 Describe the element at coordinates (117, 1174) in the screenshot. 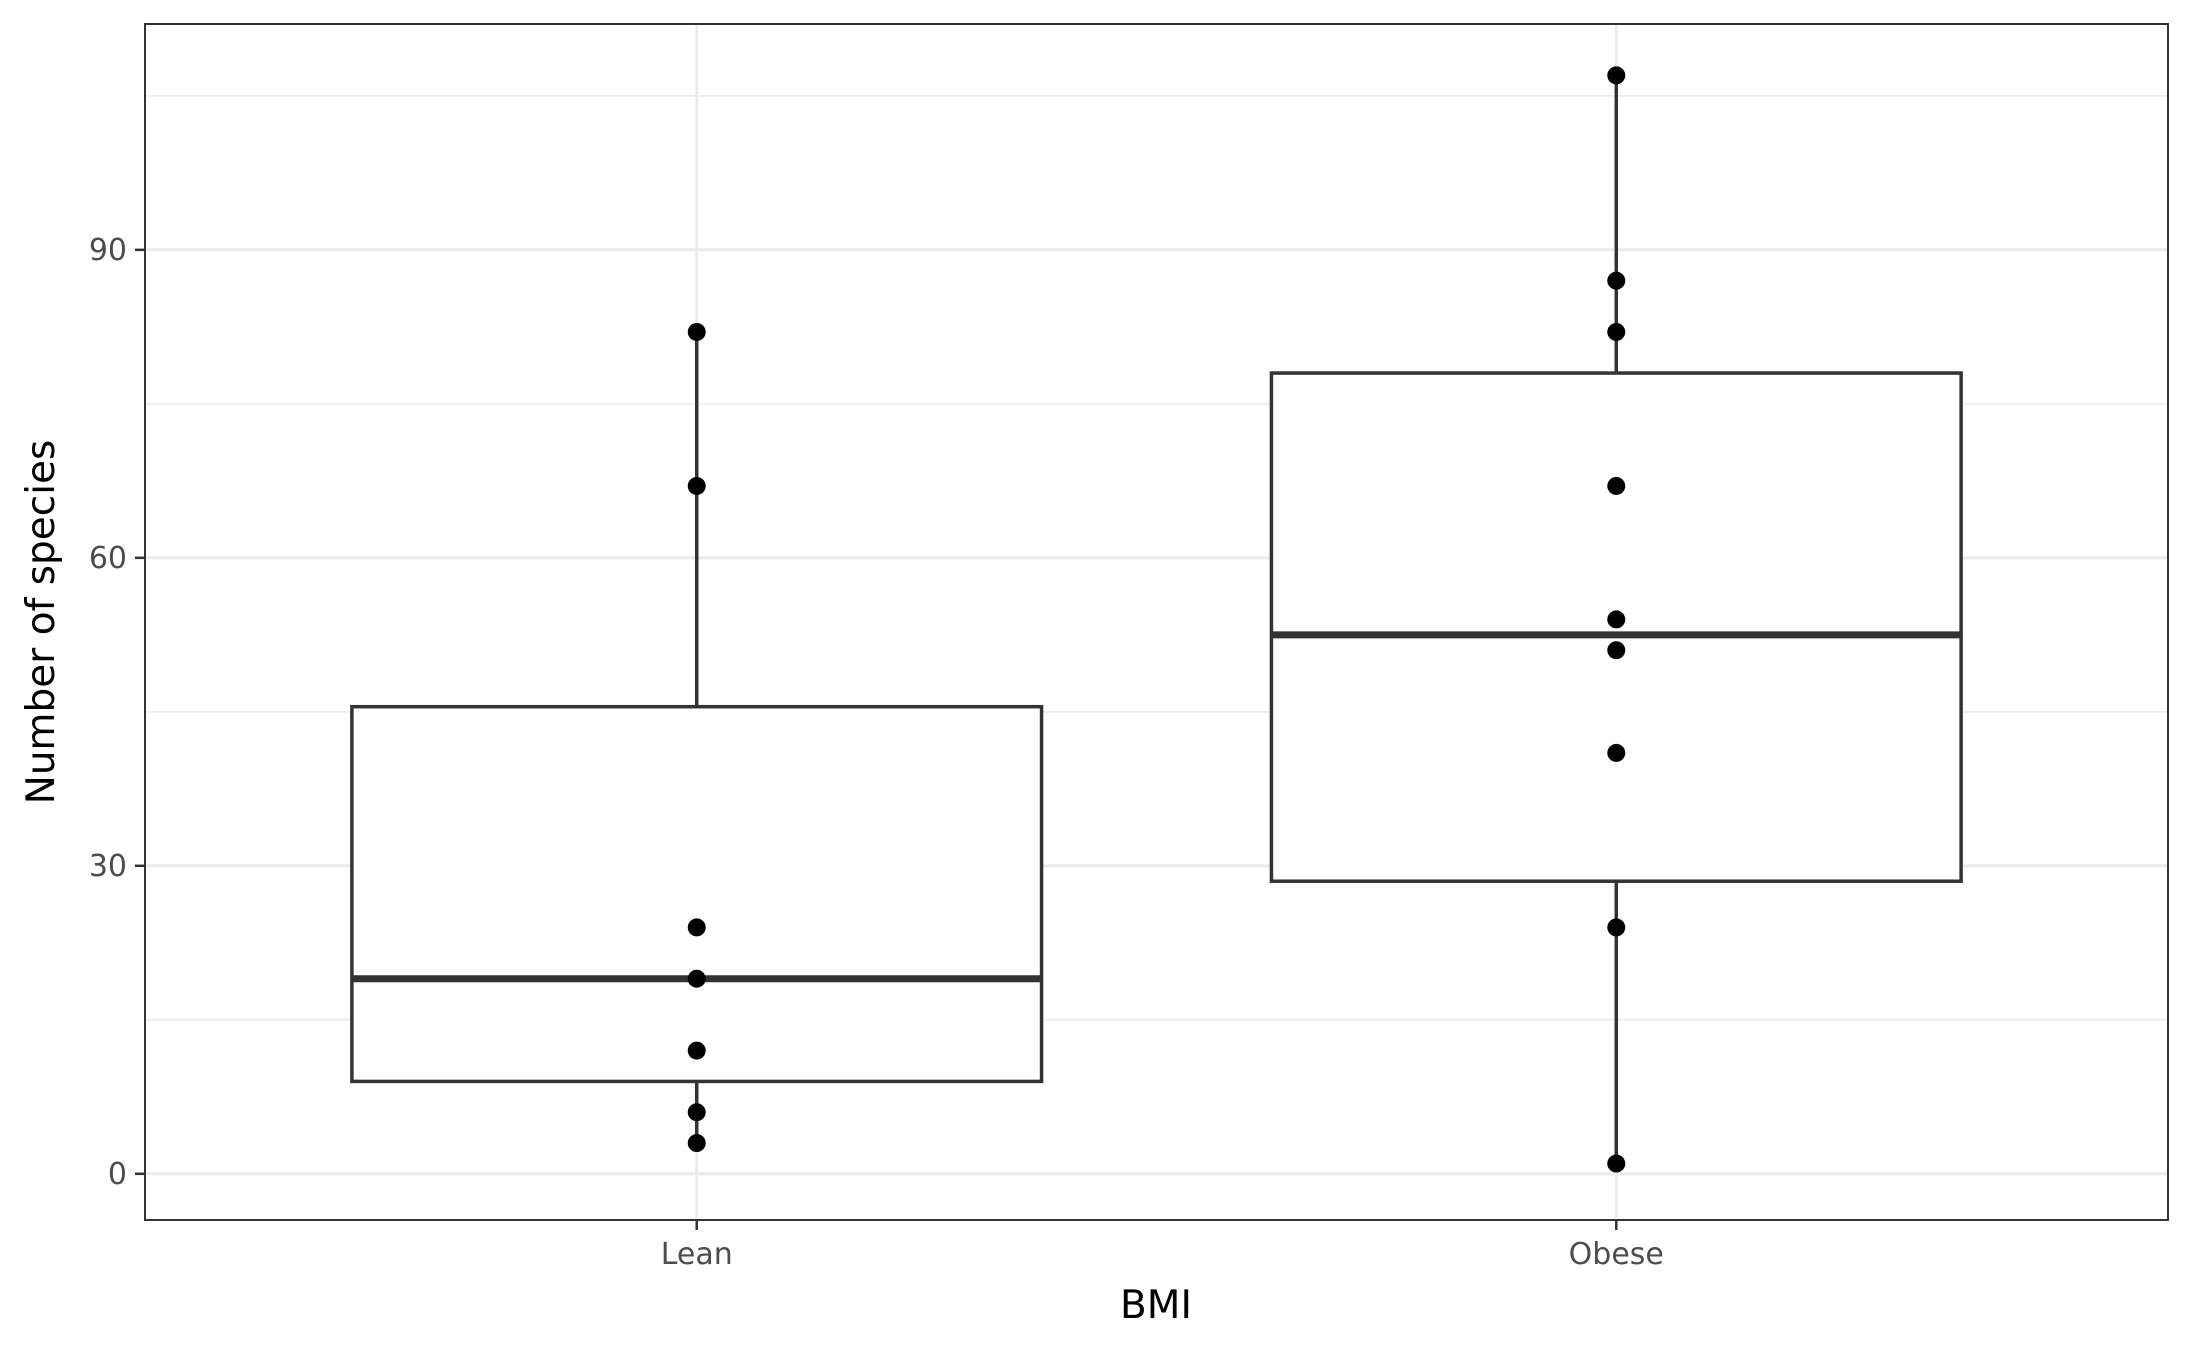

I see `y-tick-label: 0` at that location.